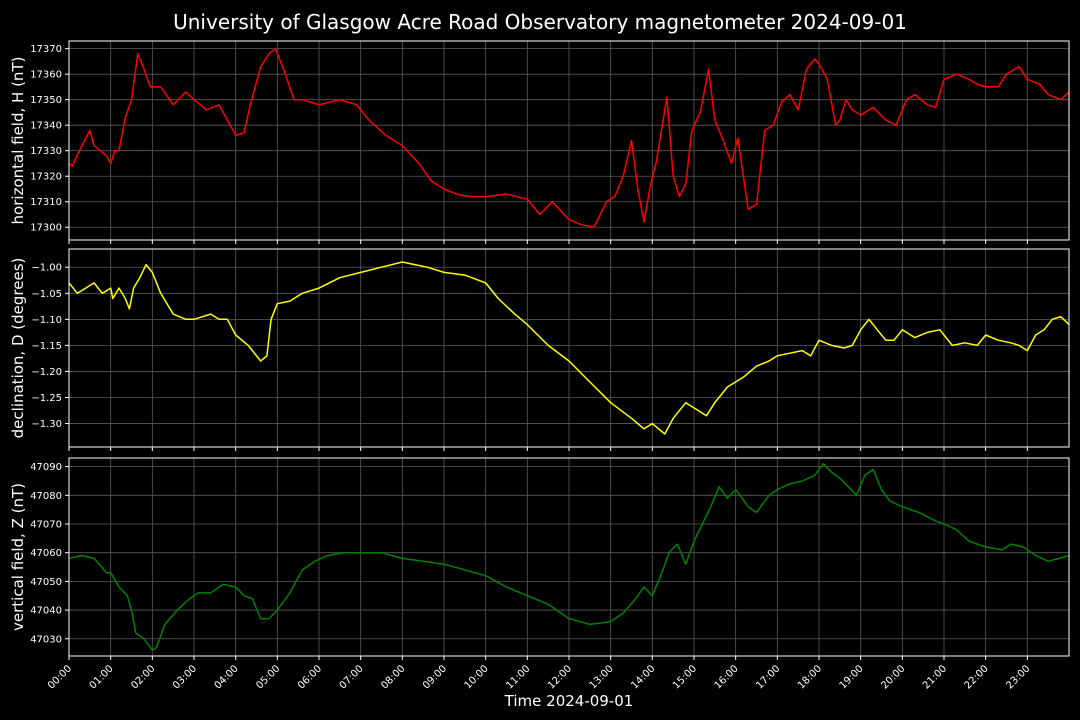 The image size is (1080, 720). What do you see at coordinates (893, 677) in the screenshot?
I see `x-tick-label: 20:00` at bounding box center [893, 677].